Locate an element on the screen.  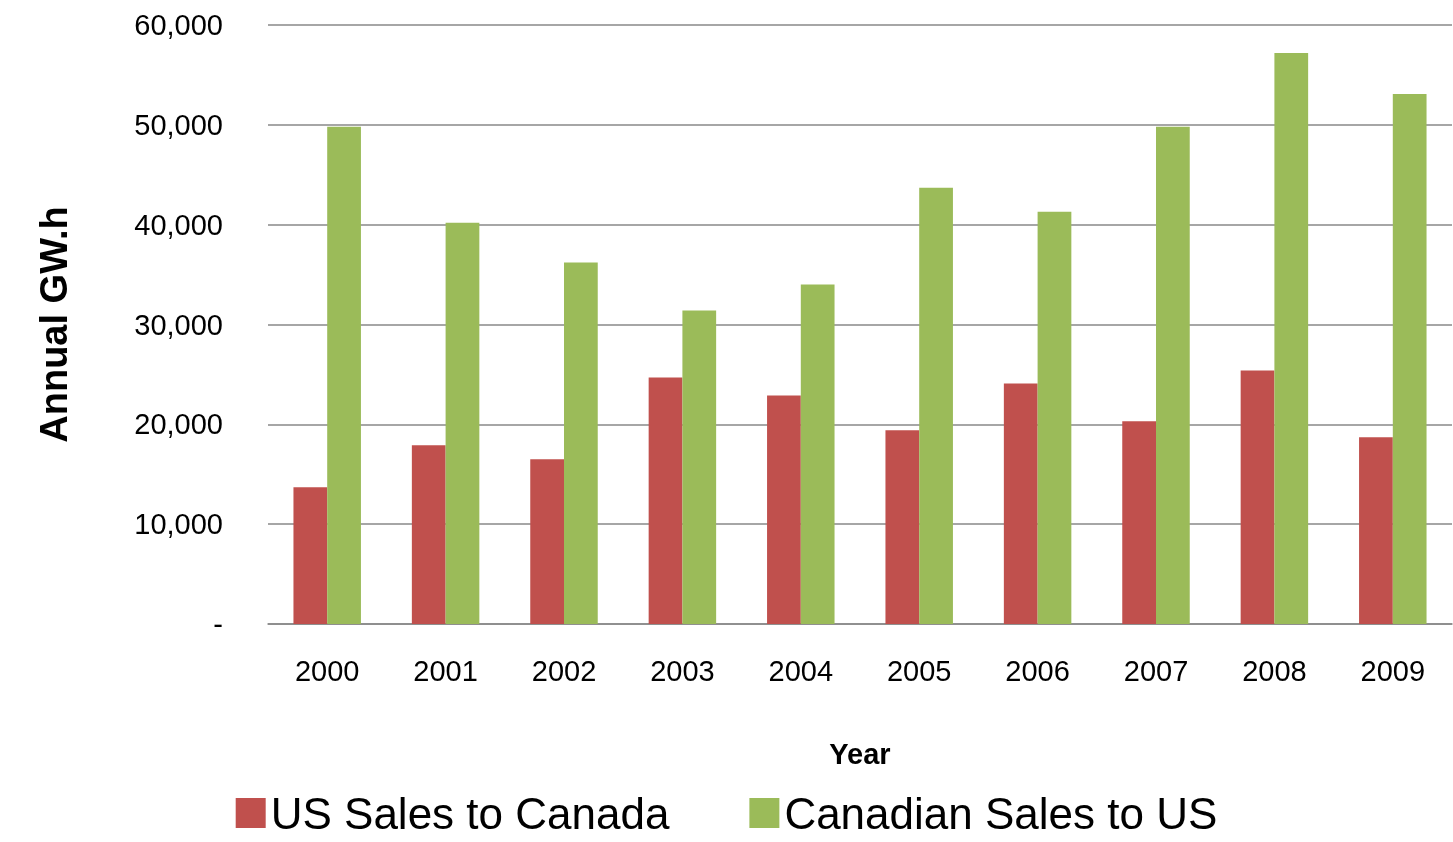
legend-label: Canadian Sales to US is located at coordinates (1001, 813).